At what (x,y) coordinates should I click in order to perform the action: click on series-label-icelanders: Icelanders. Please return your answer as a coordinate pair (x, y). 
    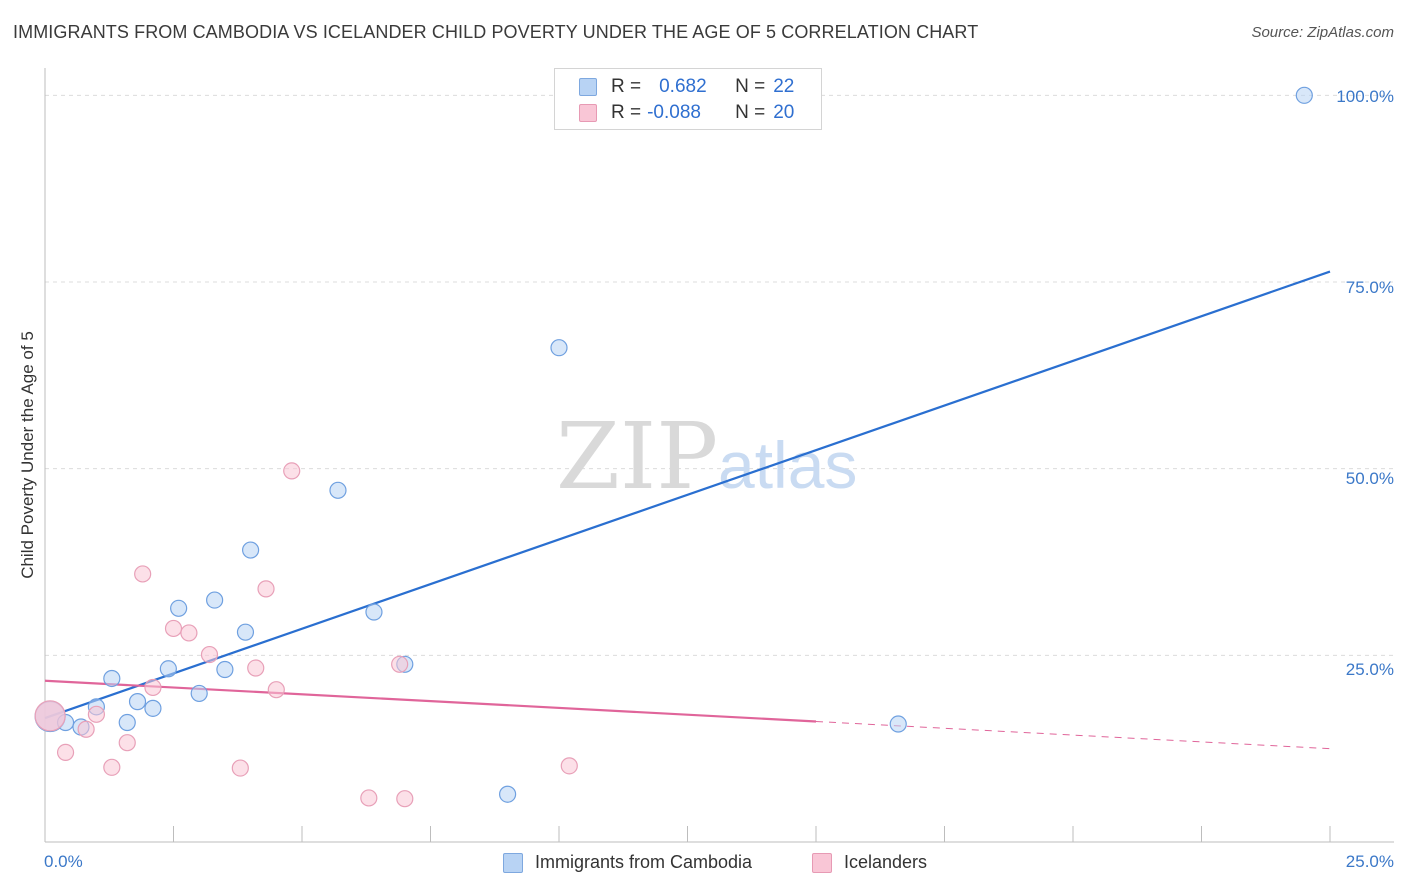
    Looking at the image, I should click on (886, 862).